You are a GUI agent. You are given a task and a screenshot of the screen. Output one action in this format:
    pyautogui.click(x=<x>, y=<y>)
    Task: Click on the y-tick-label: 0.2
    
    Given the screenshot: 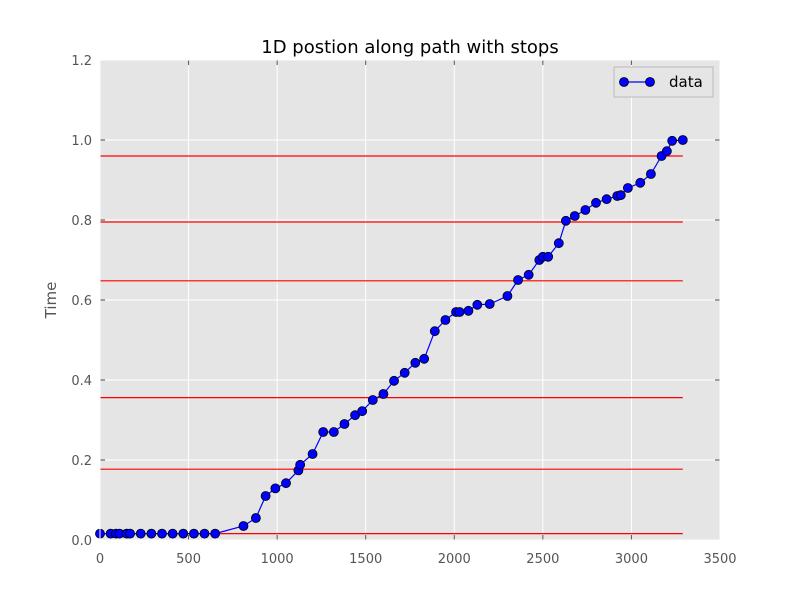 What is the action you would take?
    pyautogui.click(x=81, y=461)
    